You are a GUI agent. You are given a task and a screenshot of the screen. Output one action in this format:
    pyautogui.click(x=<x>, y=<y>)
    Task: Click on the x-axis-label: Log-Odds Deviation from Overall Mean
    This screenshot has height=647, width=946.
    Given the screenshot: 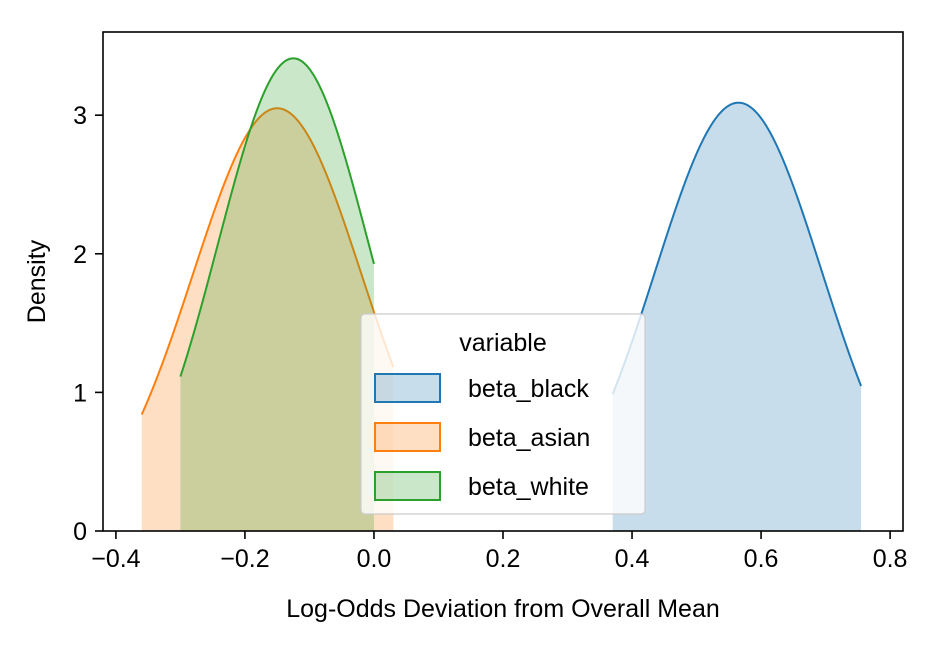 What is the action you would take?
    pyautogui.click(x=503, y=609)
    